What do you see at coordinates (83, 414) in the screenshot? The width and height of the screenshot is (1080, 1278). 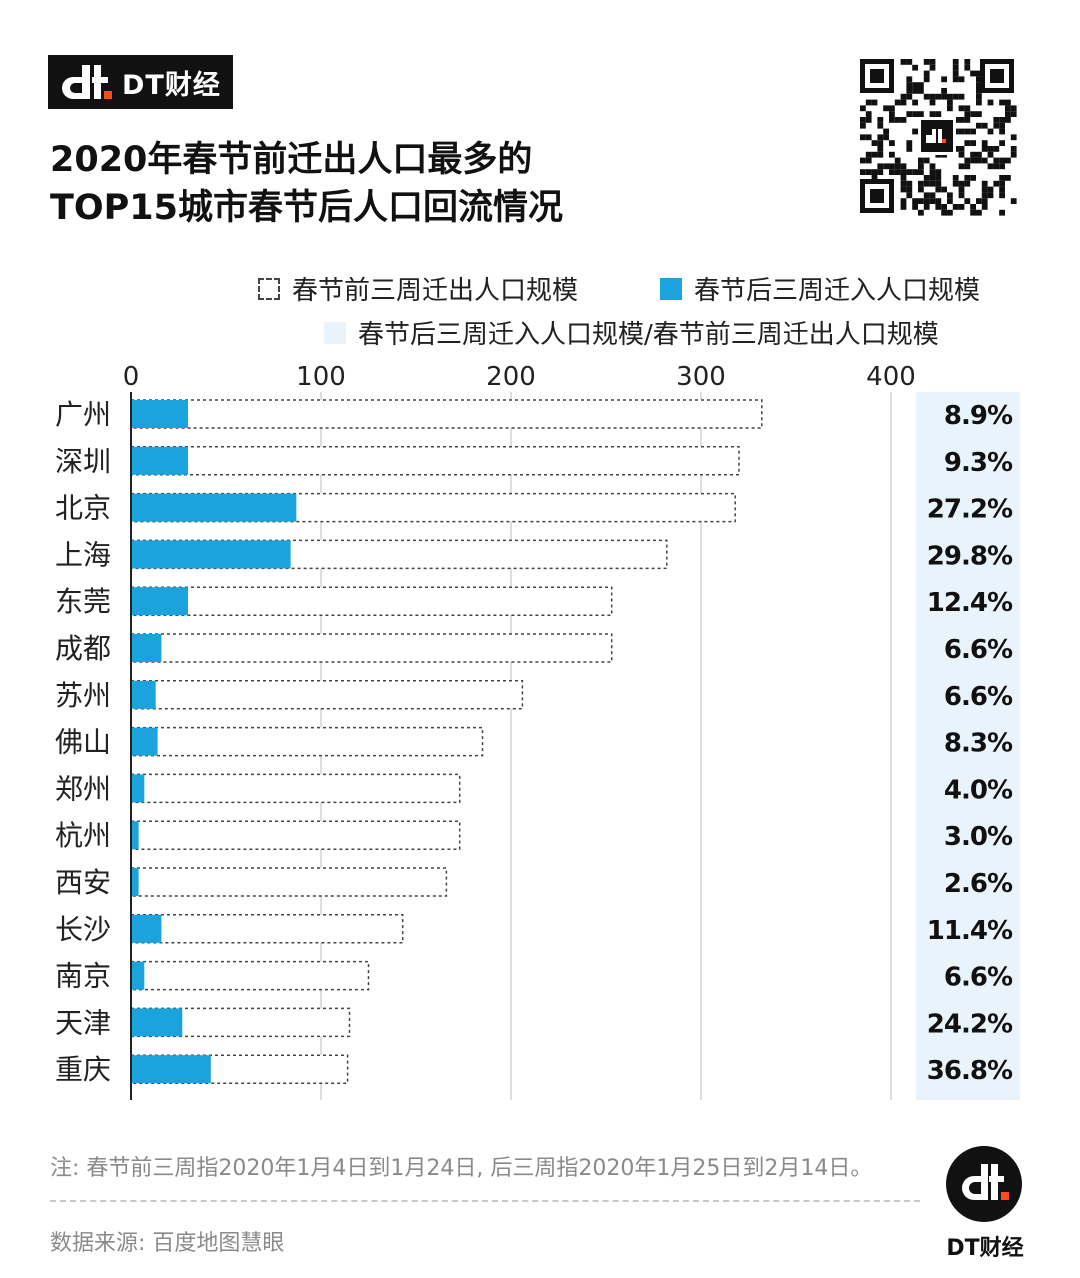 I see `category-label: 广州` at bounding box center [83, 414].